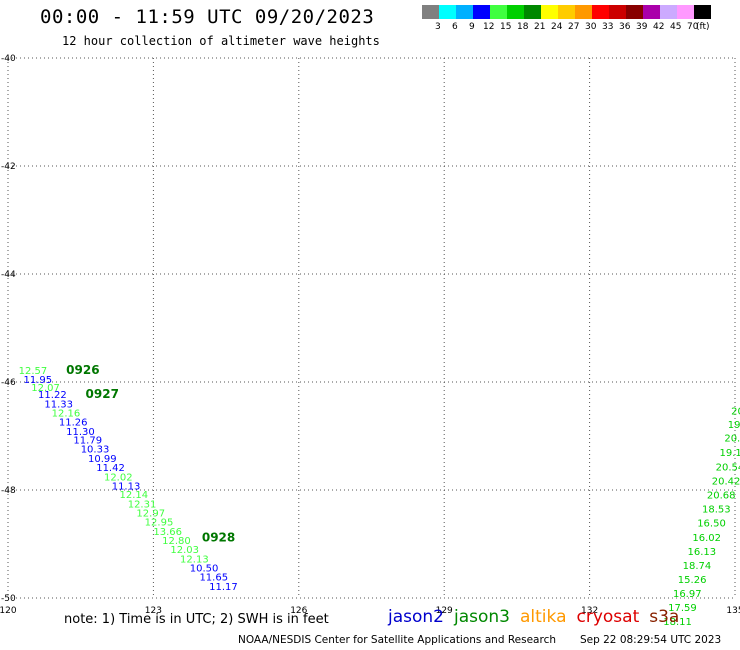 The width and height of the screenshot is (740, 650). I want to click on satellite-legend-cryosat: cryosat, so click(608, 617).